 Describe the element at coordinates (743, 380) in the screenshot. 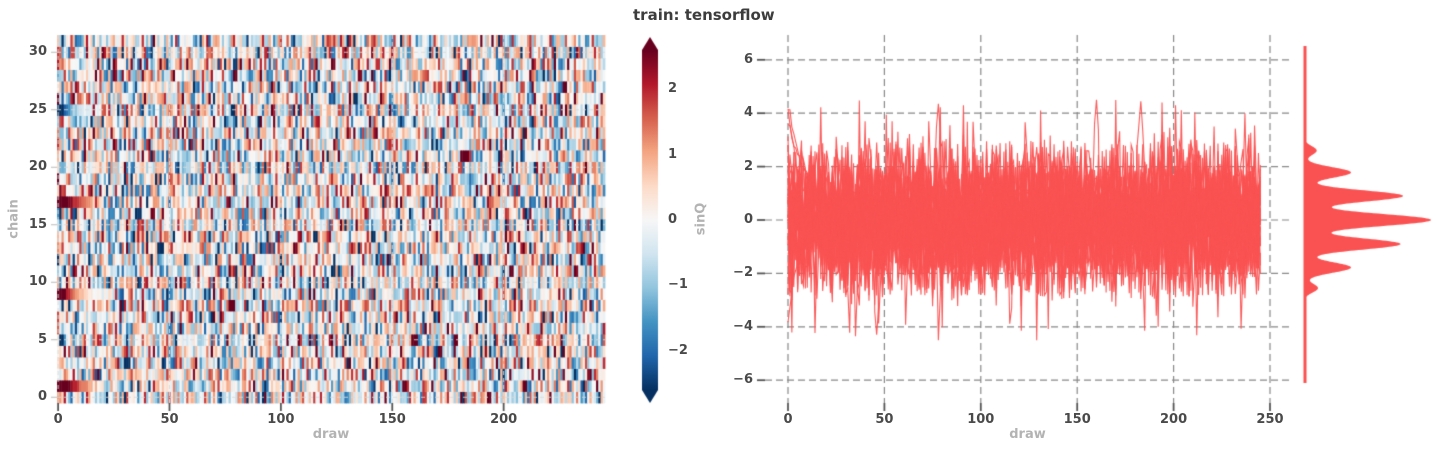

I see `trace-y-tick-label: −6` at that location.